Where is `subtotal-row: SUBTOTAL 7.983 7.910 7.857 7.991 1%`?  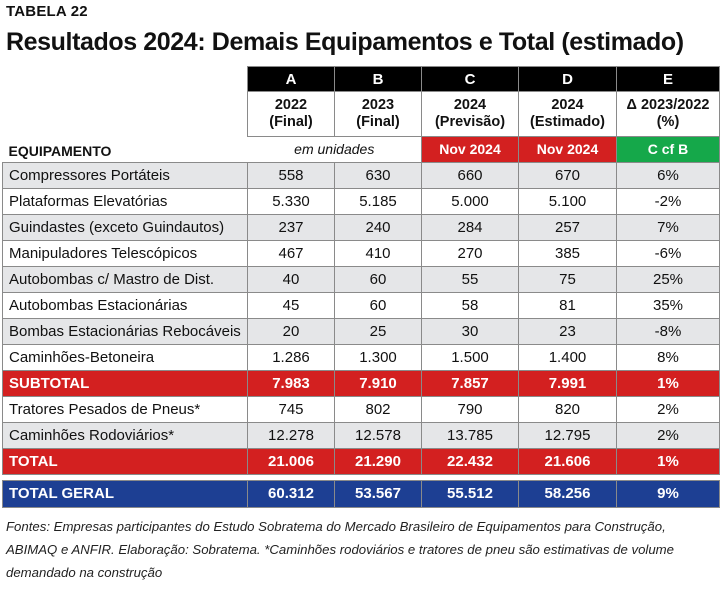
subtotal-row: SUBTOTAL 7.983 7.910 7.857 7.991 1% is located at coordinates (361, 383).